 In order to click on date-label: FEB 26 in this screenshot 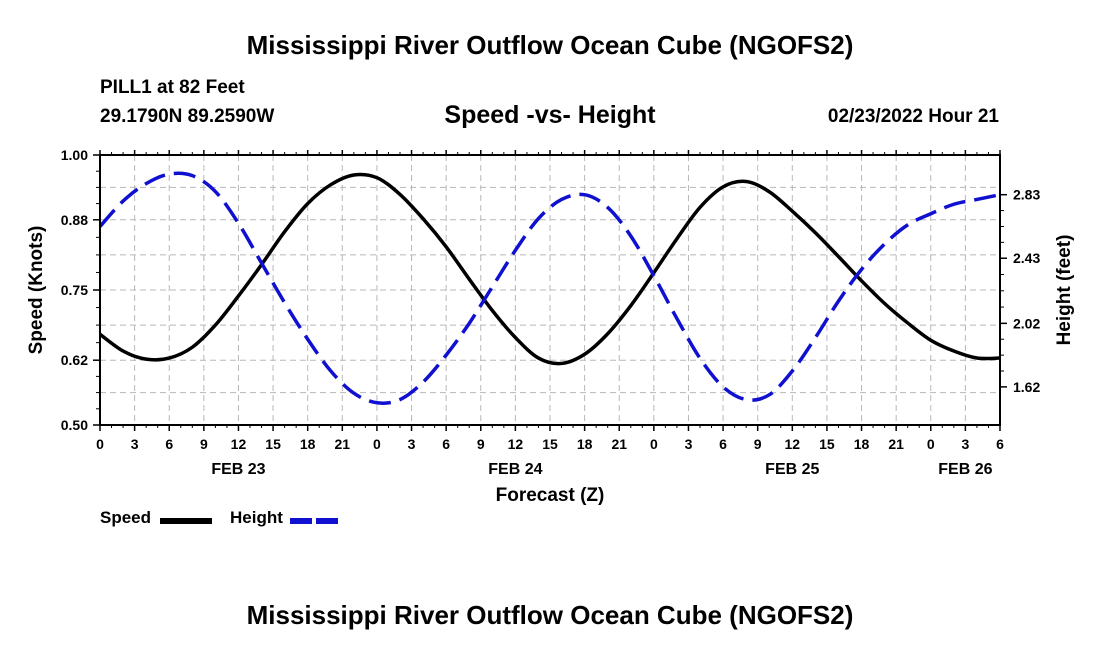, I will do `click(965, 469)`.